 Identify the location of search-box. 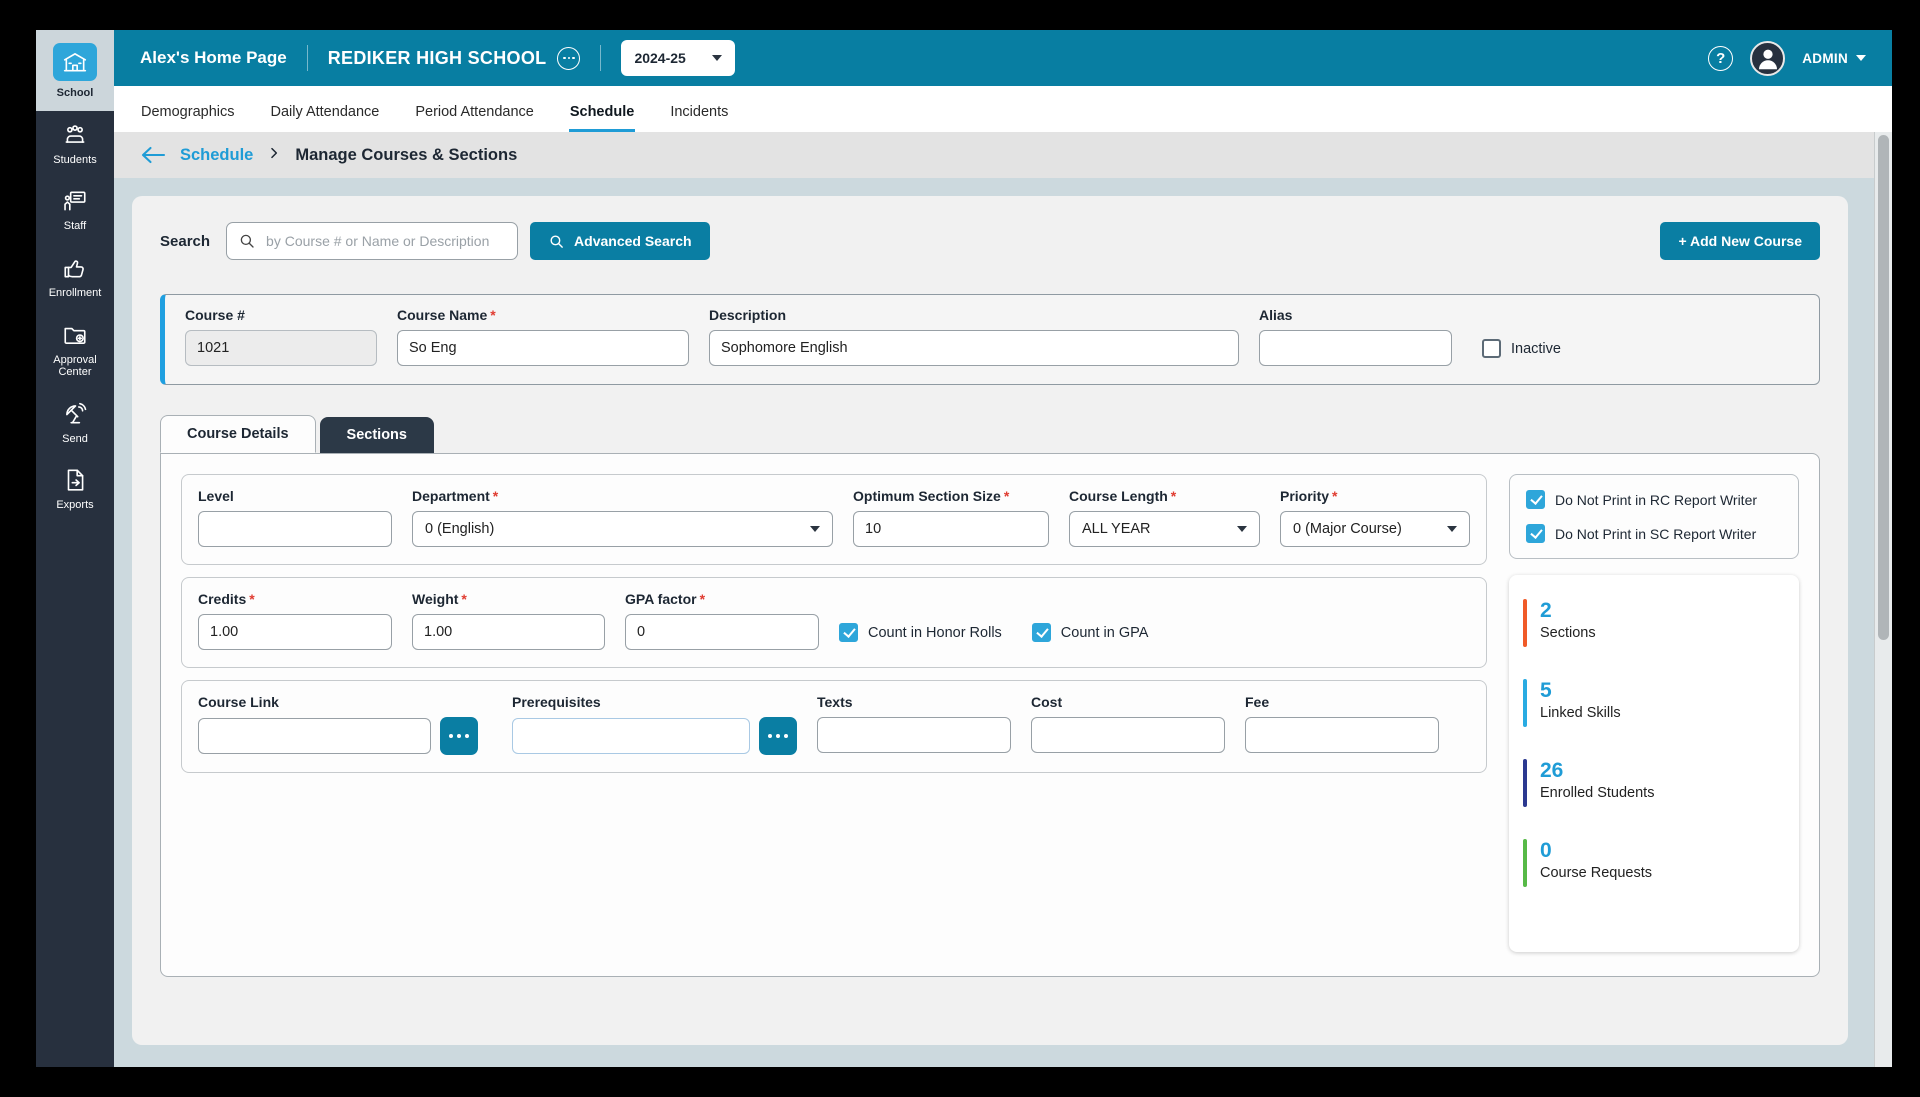
(372, 241).